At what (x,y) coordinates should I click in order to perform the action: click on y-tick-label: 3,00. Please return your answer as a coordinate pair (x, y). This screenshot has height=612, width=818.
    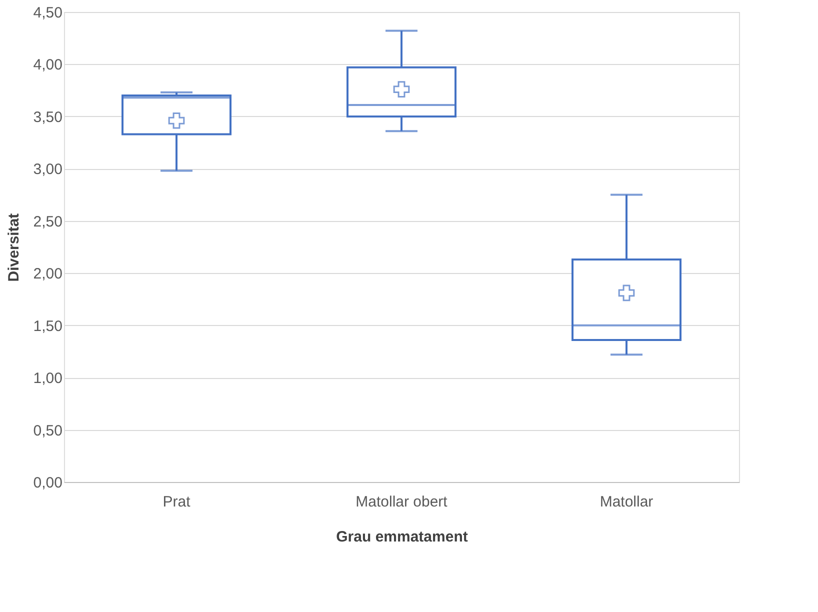
    Looking at the image, I should click on (47, 169).